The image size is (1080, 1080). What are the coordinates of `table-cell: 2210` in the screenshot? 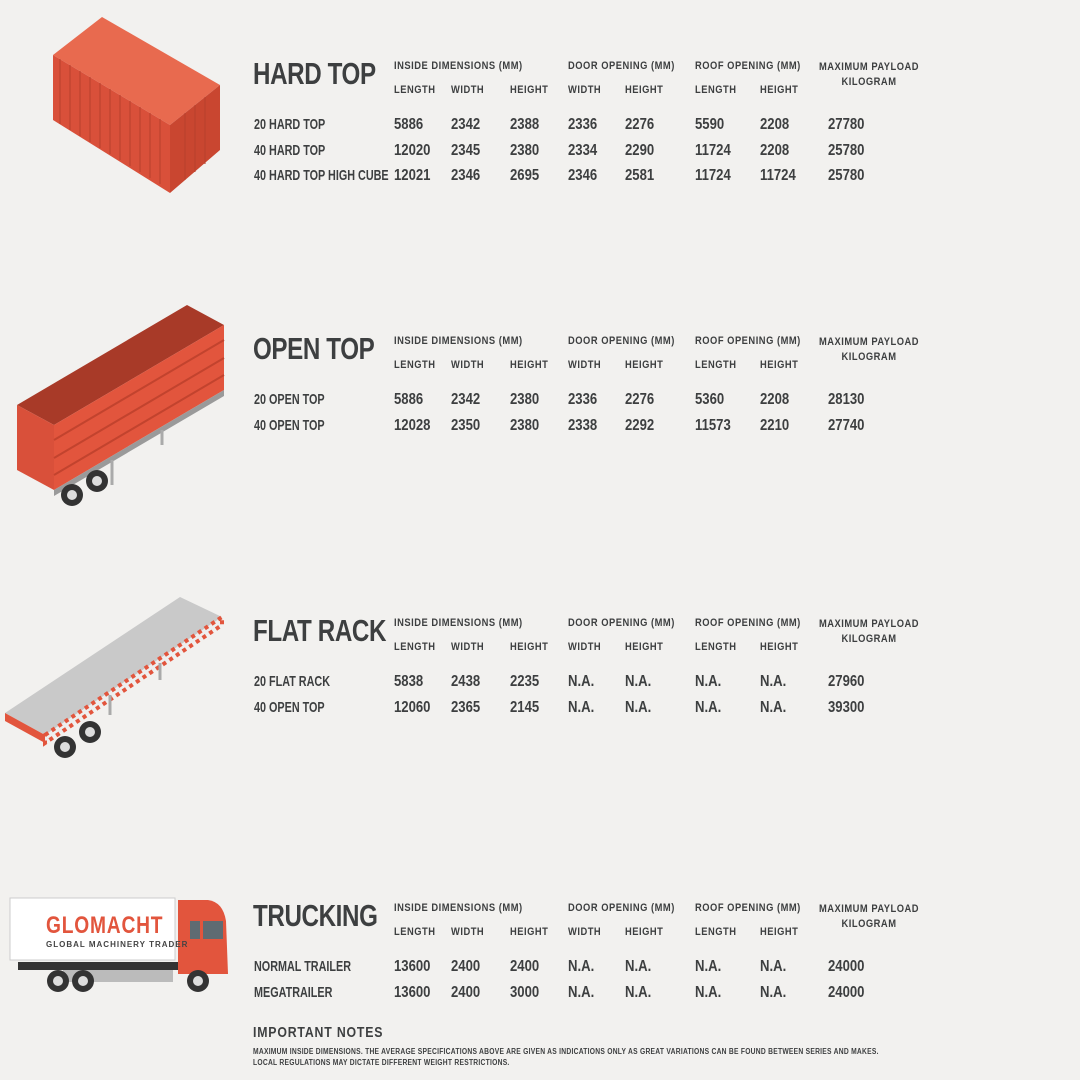 It's located at (775, 425).